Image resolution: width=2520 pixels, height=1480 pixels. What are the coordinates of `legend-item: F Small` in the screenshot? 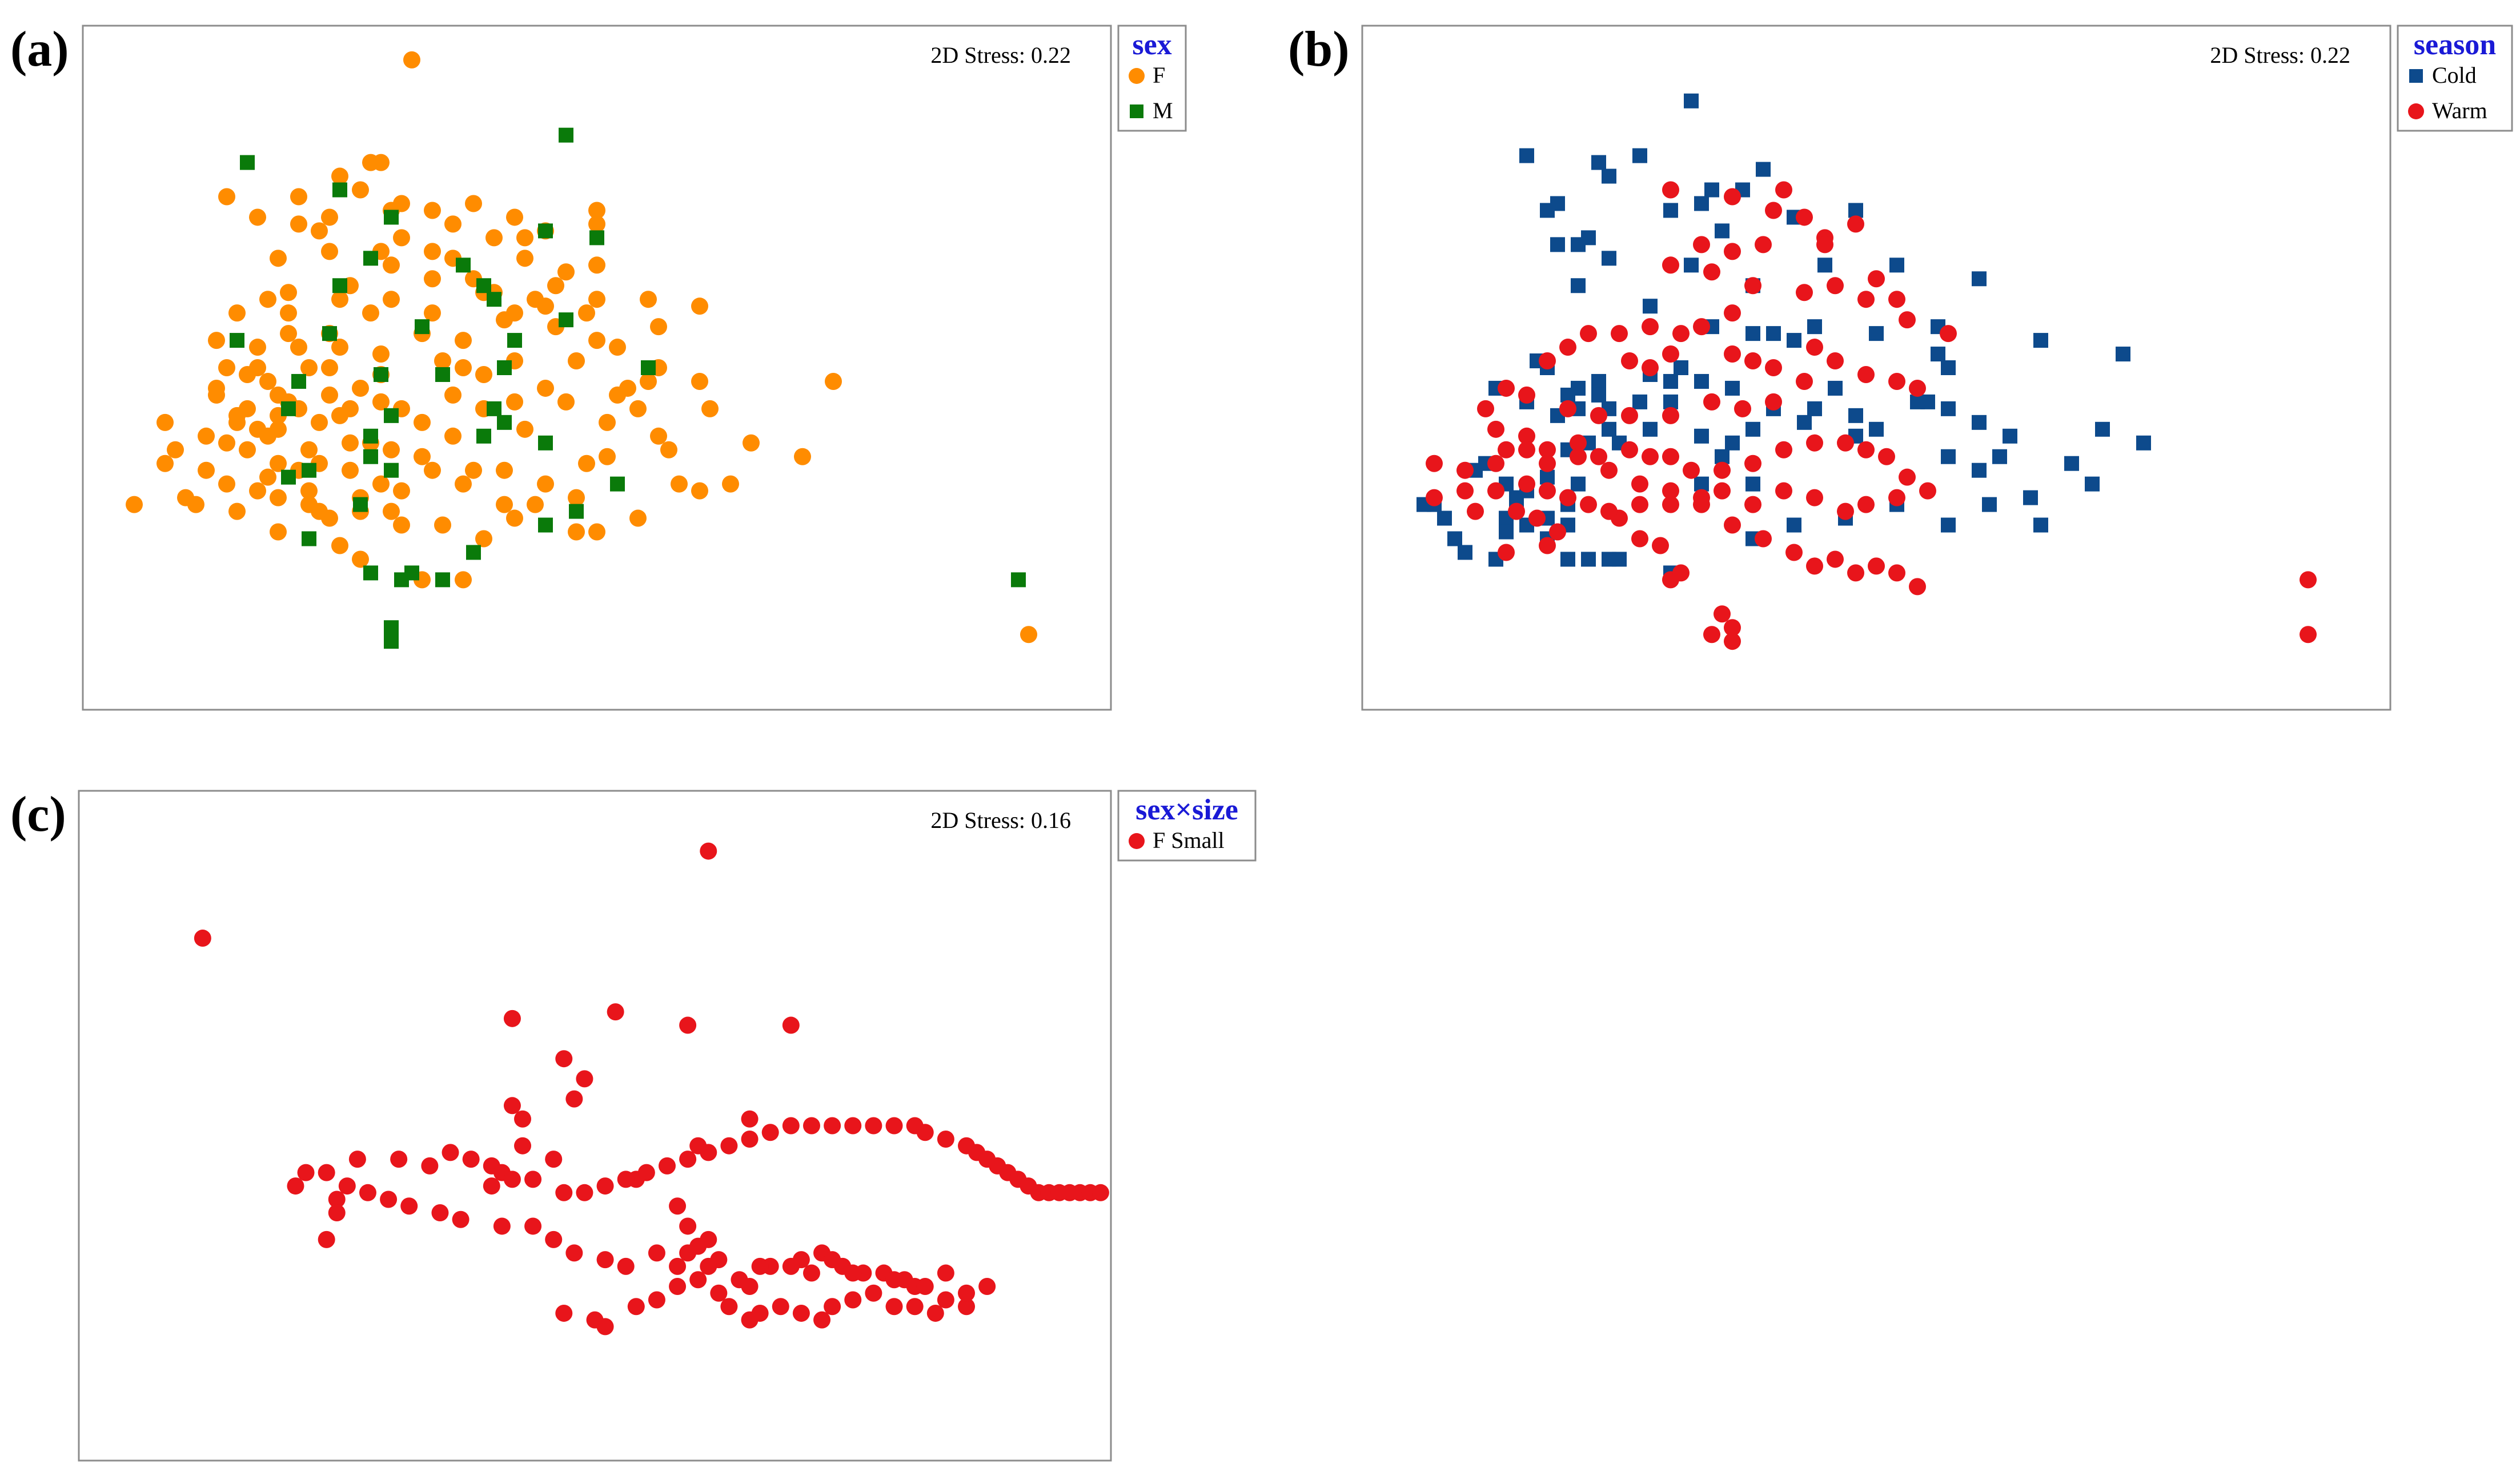 It's located at (1189, 840).